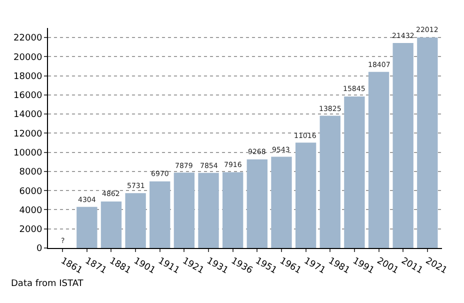 This screenshot has width=464, height=303. What do you see at coordinates (28, 115) in the screenshot?
I see `y-tick-label: 14000` at bounding box center [28, 115].